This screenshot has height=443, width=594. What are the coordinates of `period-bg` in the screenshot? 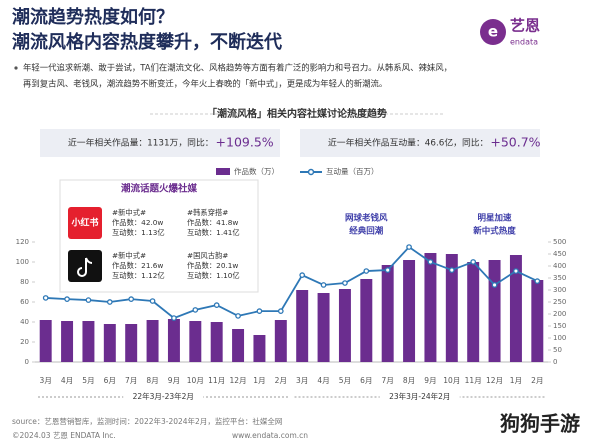 It's located at (163, 397).